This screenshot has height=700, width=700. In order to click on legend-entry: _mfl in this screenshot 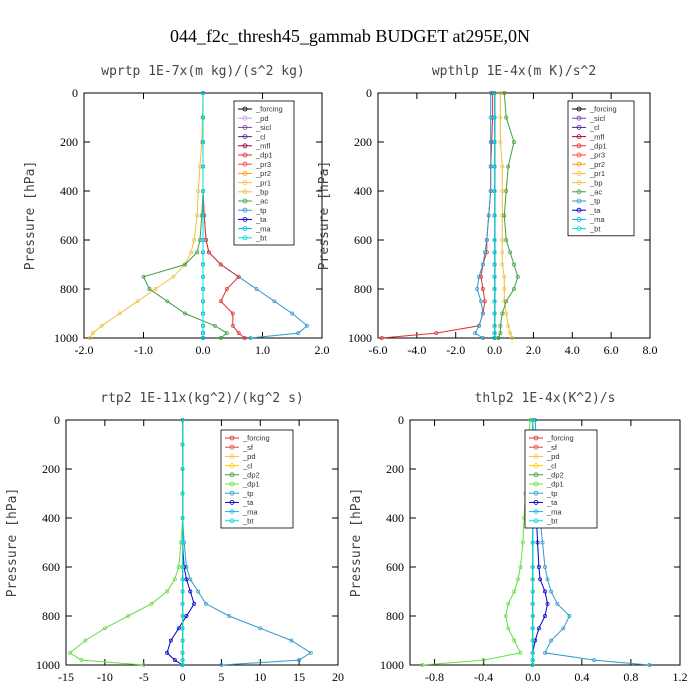, I will do `click(263, 146)`.